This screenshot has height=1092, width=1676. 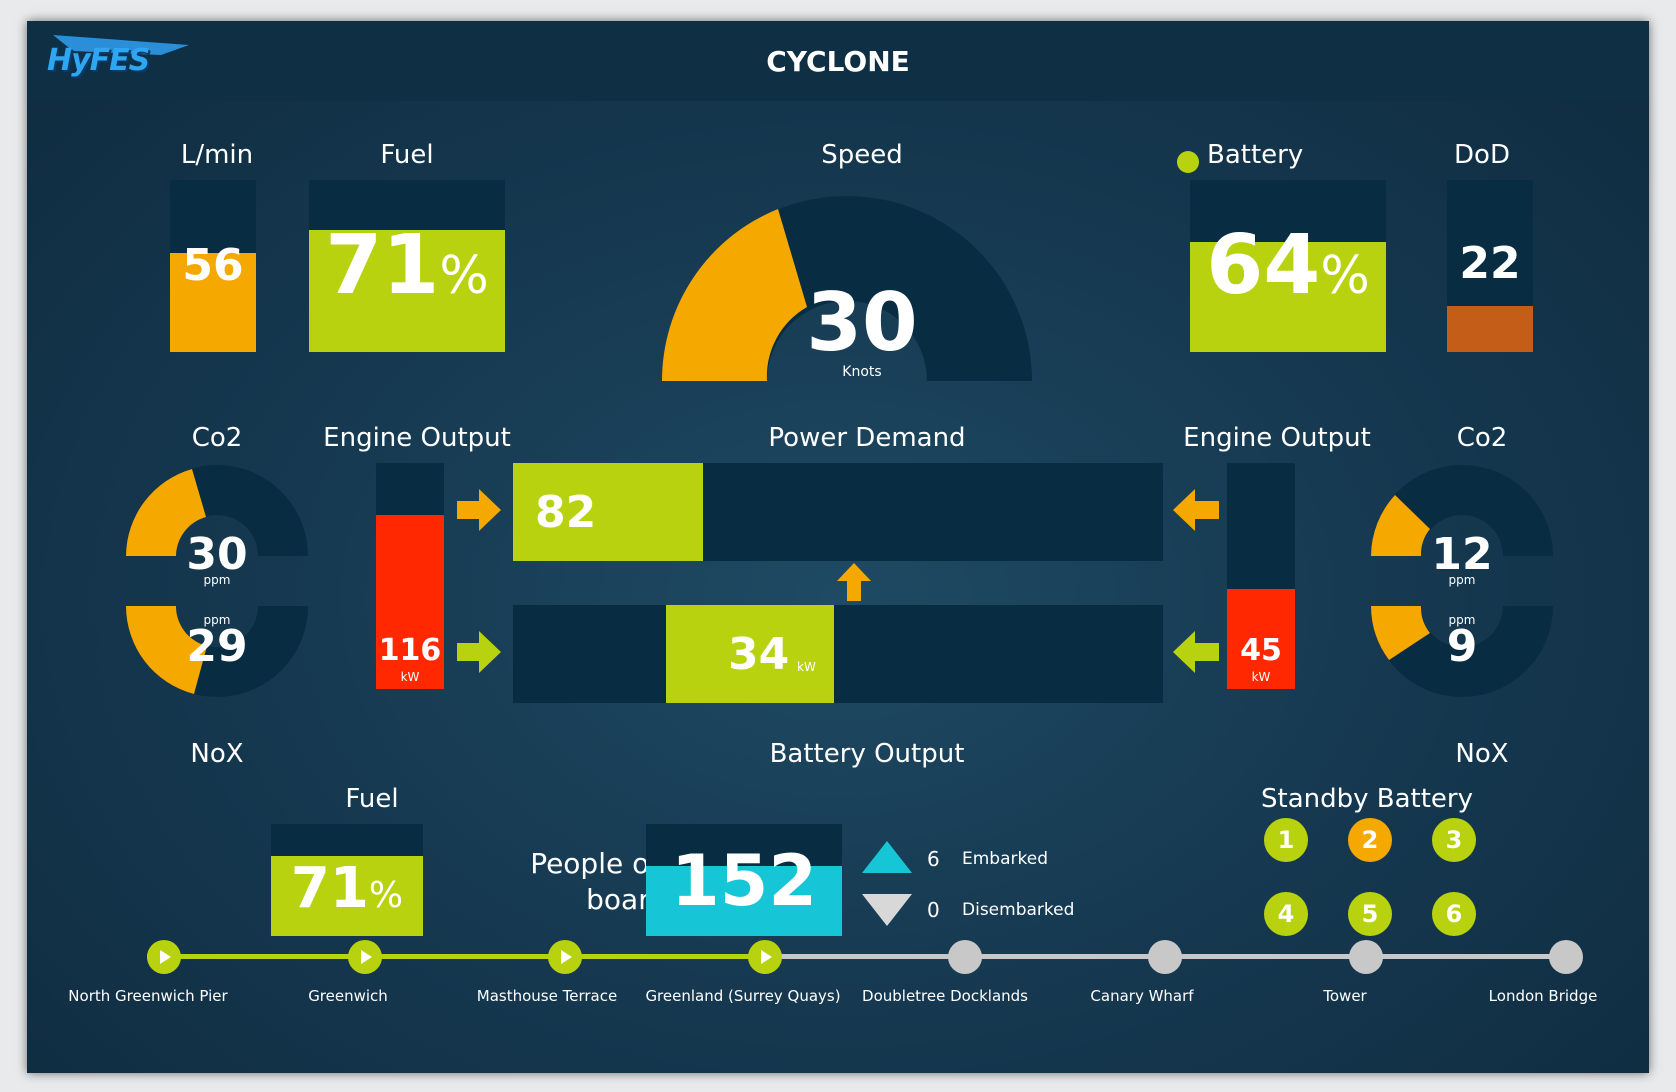 I want to click on disembarked-count: 0, so click(x=933, y=910).